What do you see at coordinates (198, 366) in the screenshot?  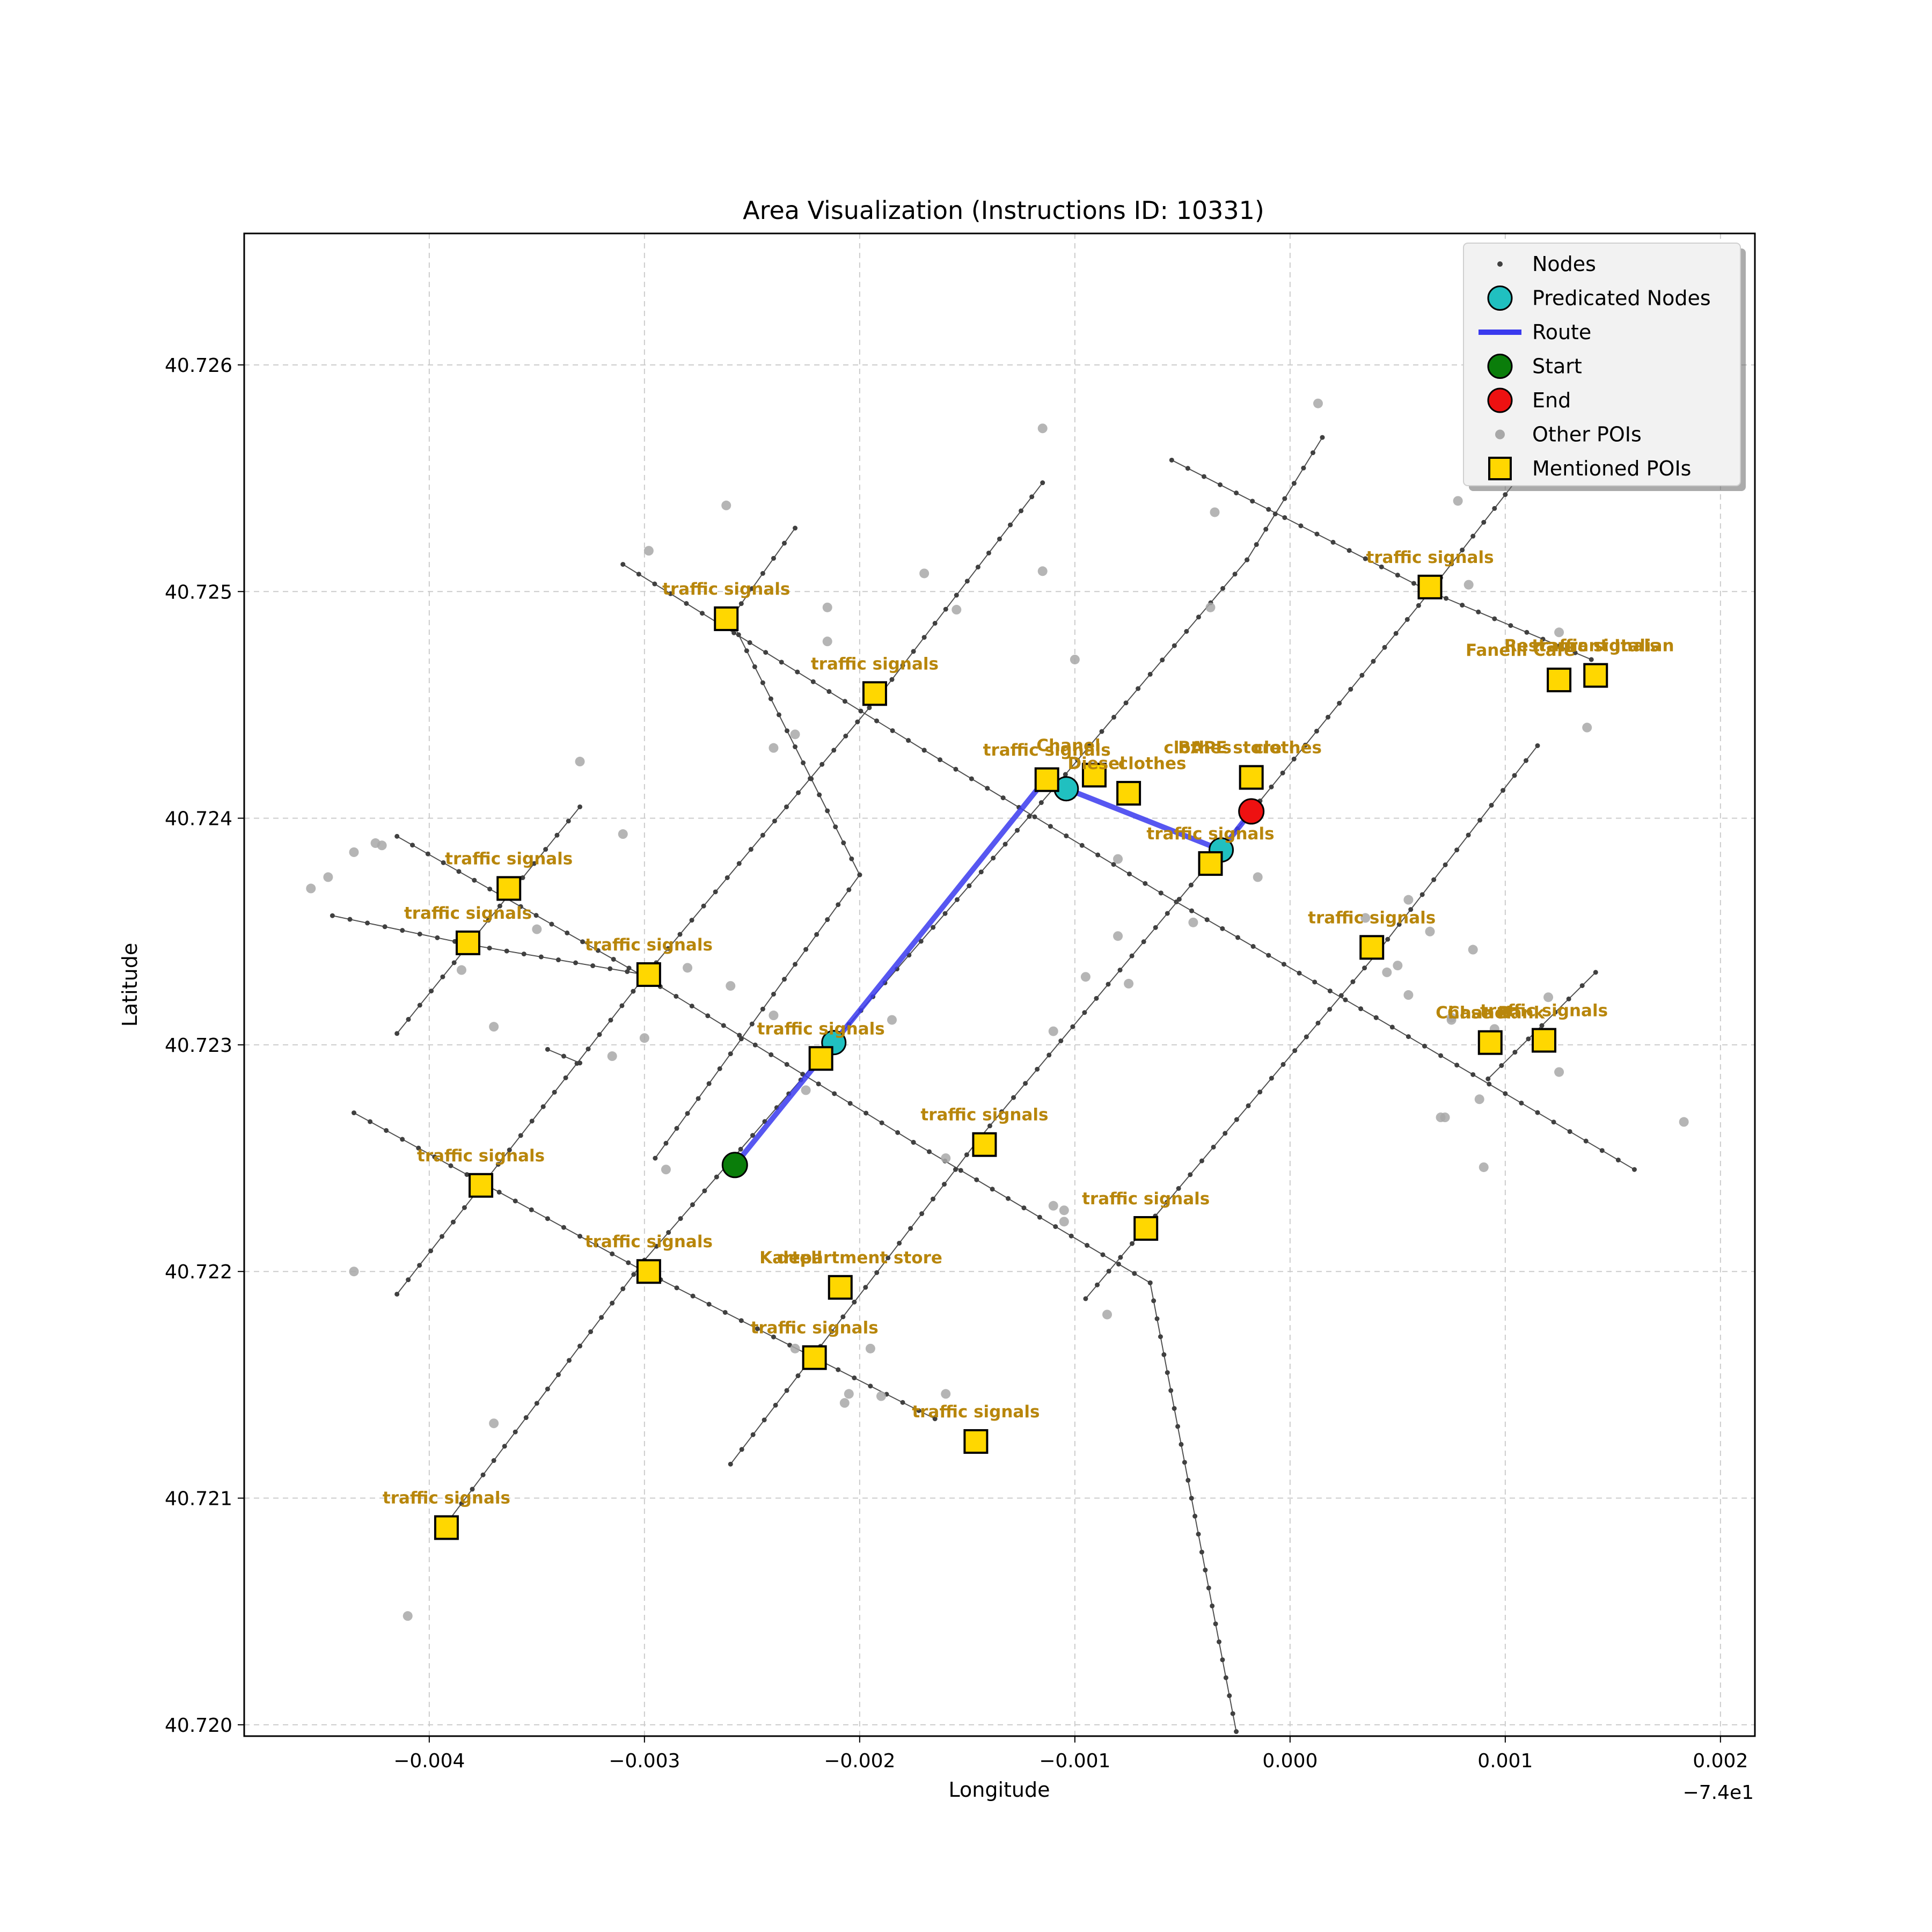 I see `y-tick-label: 40.726` at bounding box center [198, 366].